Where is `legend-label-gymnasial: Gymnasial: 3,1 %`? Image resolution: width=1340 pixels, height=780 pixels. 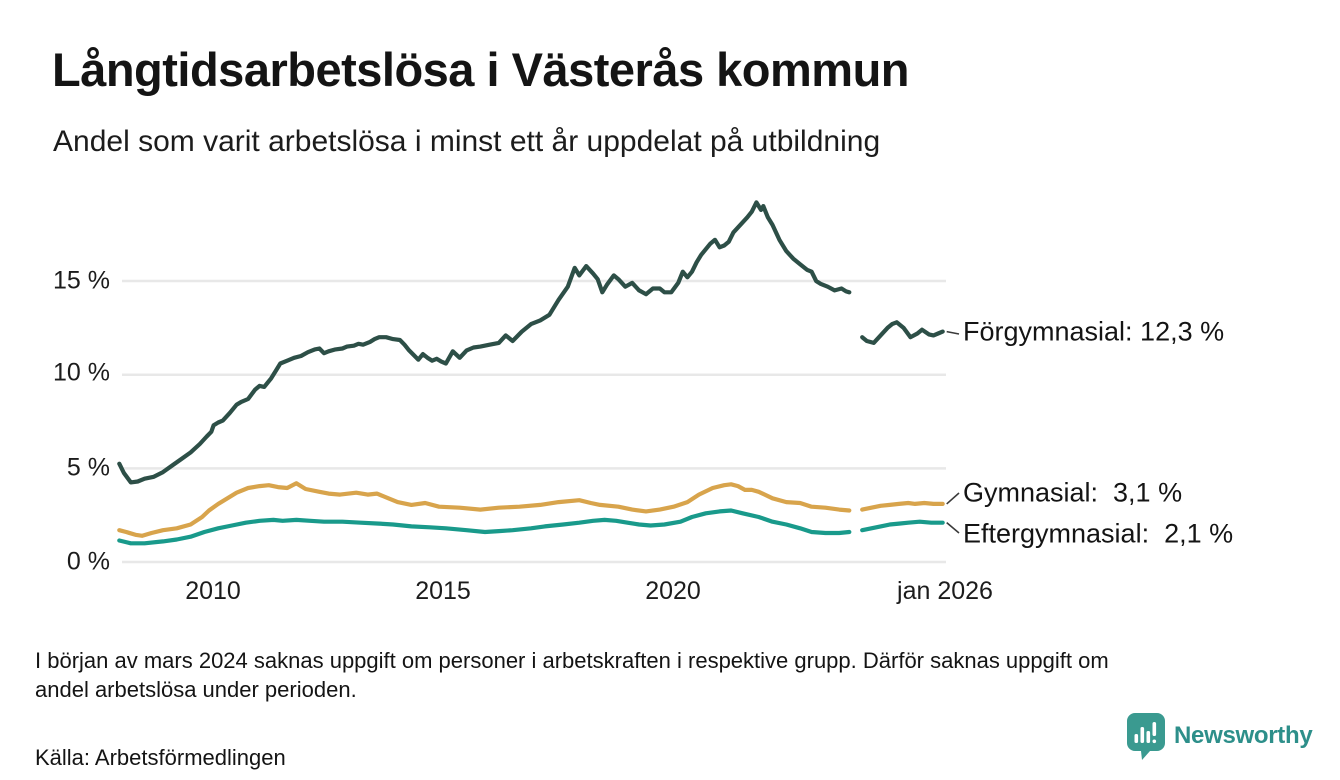
legend-label-gymnasial: Gymnasial: 3,1 % is located at coordinates (1073, 492).